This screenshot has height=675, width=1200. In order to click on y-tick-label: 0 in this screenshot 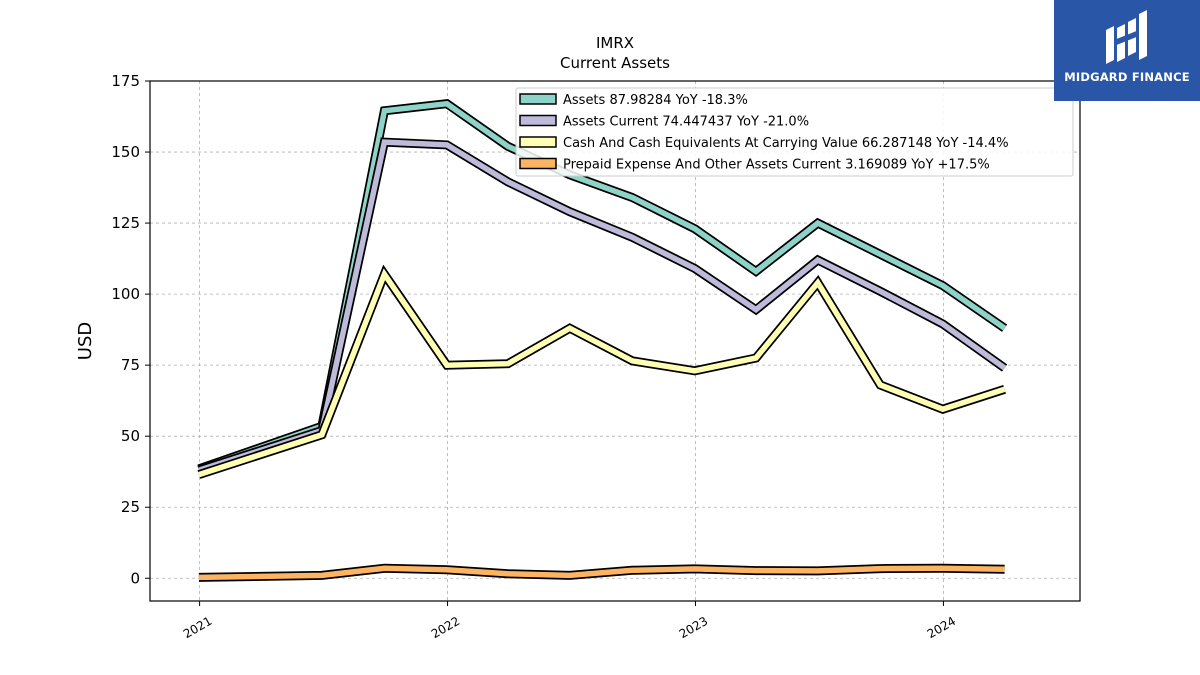, I will do `click(135, 578)`.